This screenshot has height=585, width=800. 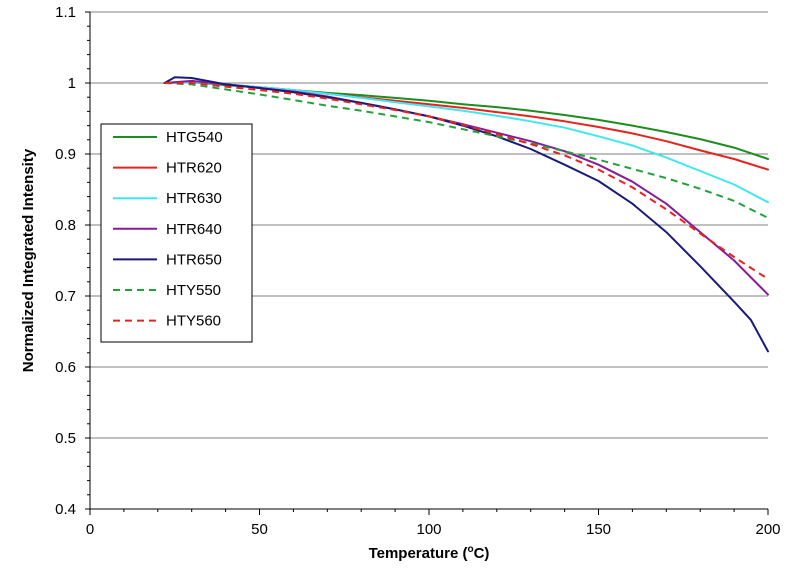 I want to click on y-tick-label: 0.7, so click(x=65, y=296).